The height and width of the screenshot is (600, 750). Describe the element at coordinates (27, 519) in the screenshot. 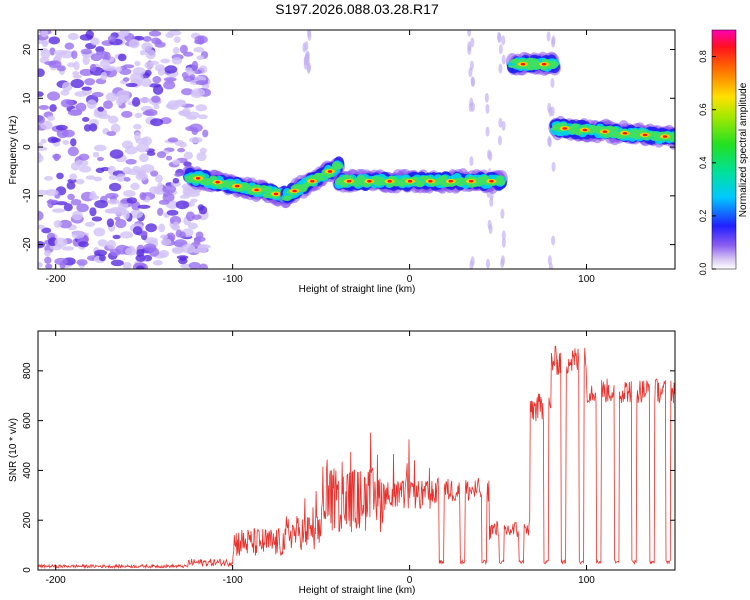

I see `y-tick-label: 200` at that location.